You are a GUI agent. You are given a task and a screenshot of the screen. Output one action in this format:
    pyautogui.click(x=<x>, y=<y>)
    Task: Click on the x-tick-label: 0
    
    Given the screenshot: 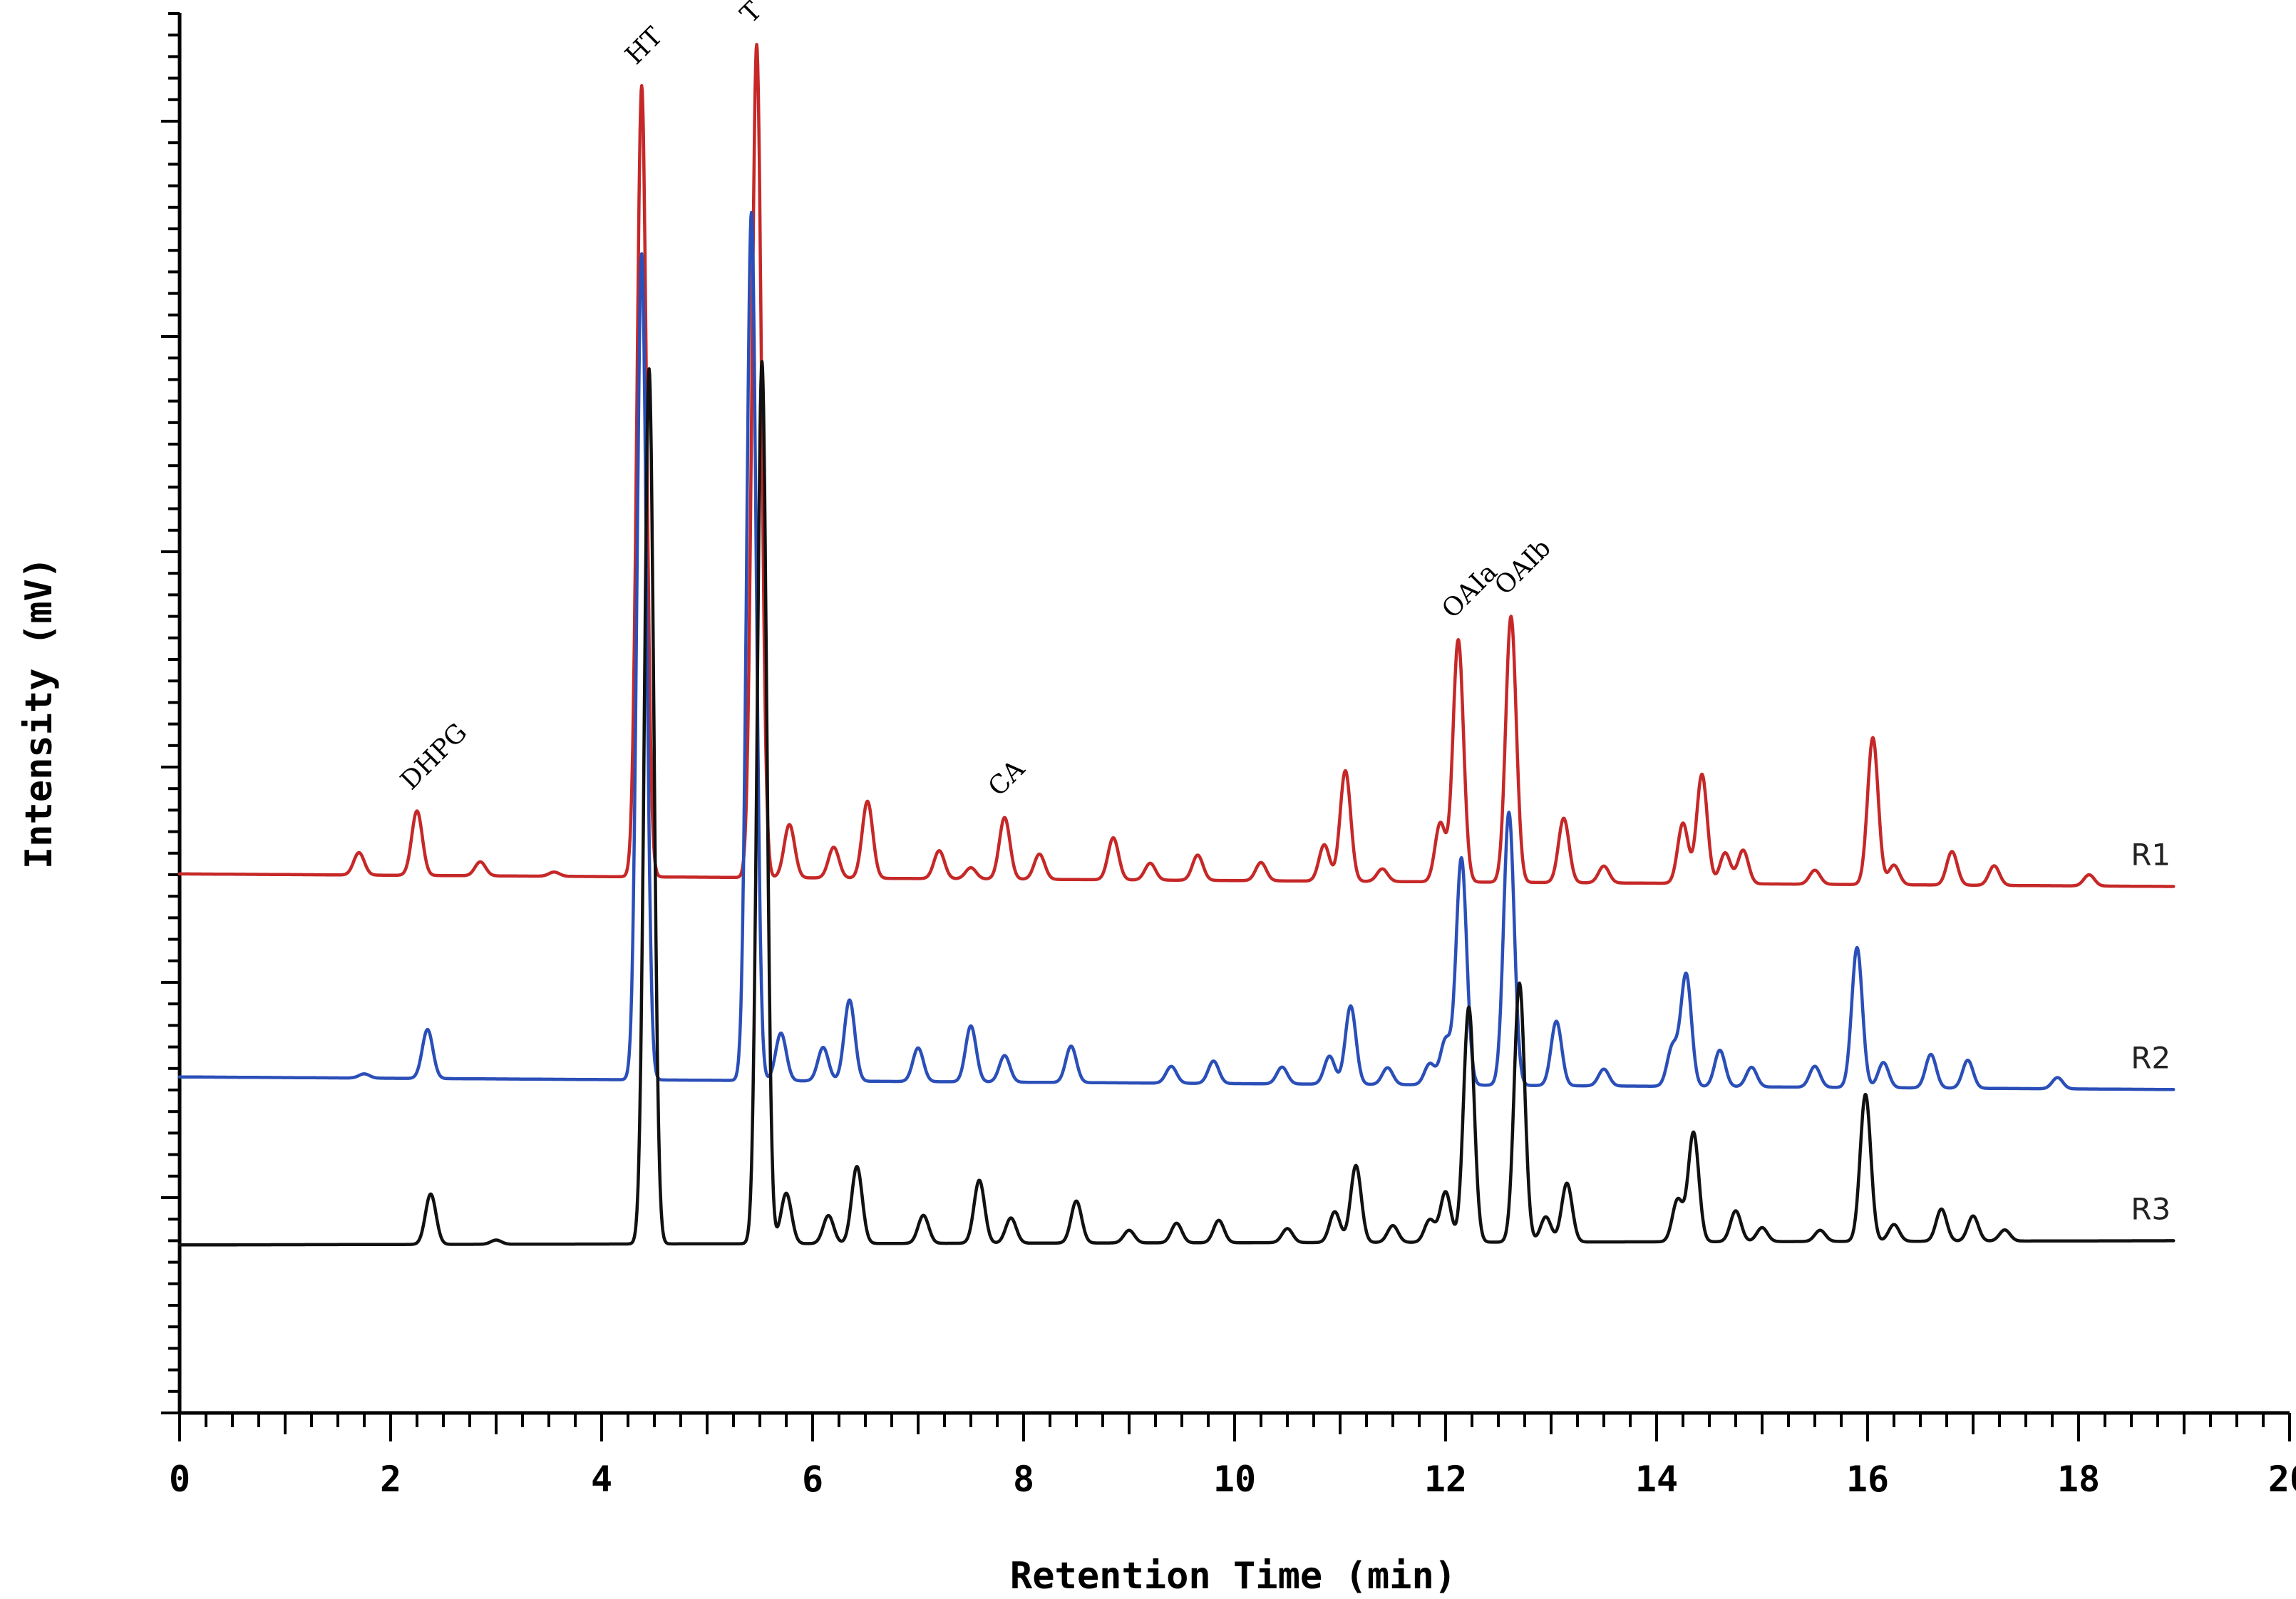 What is the action you would take?
    pyautogui.click(x=179, y=1480)
    